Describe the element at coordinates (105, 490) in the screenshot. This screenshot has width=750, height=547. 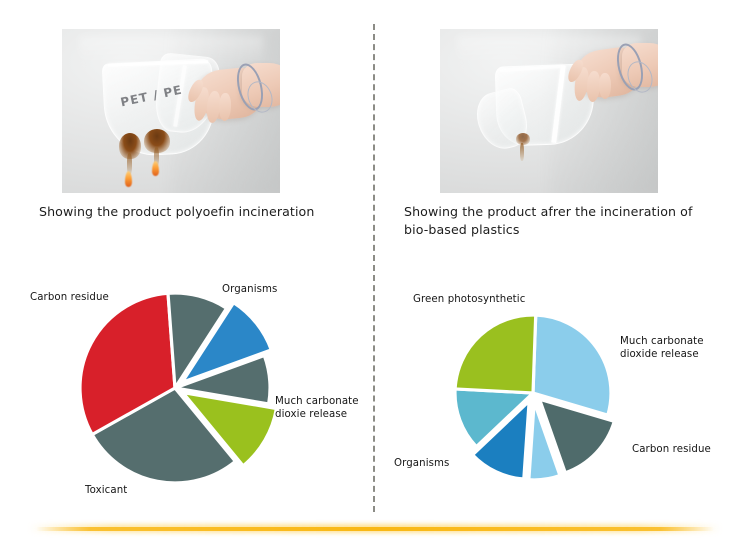
I see `pie-slice-label: Toxicant` at that location.